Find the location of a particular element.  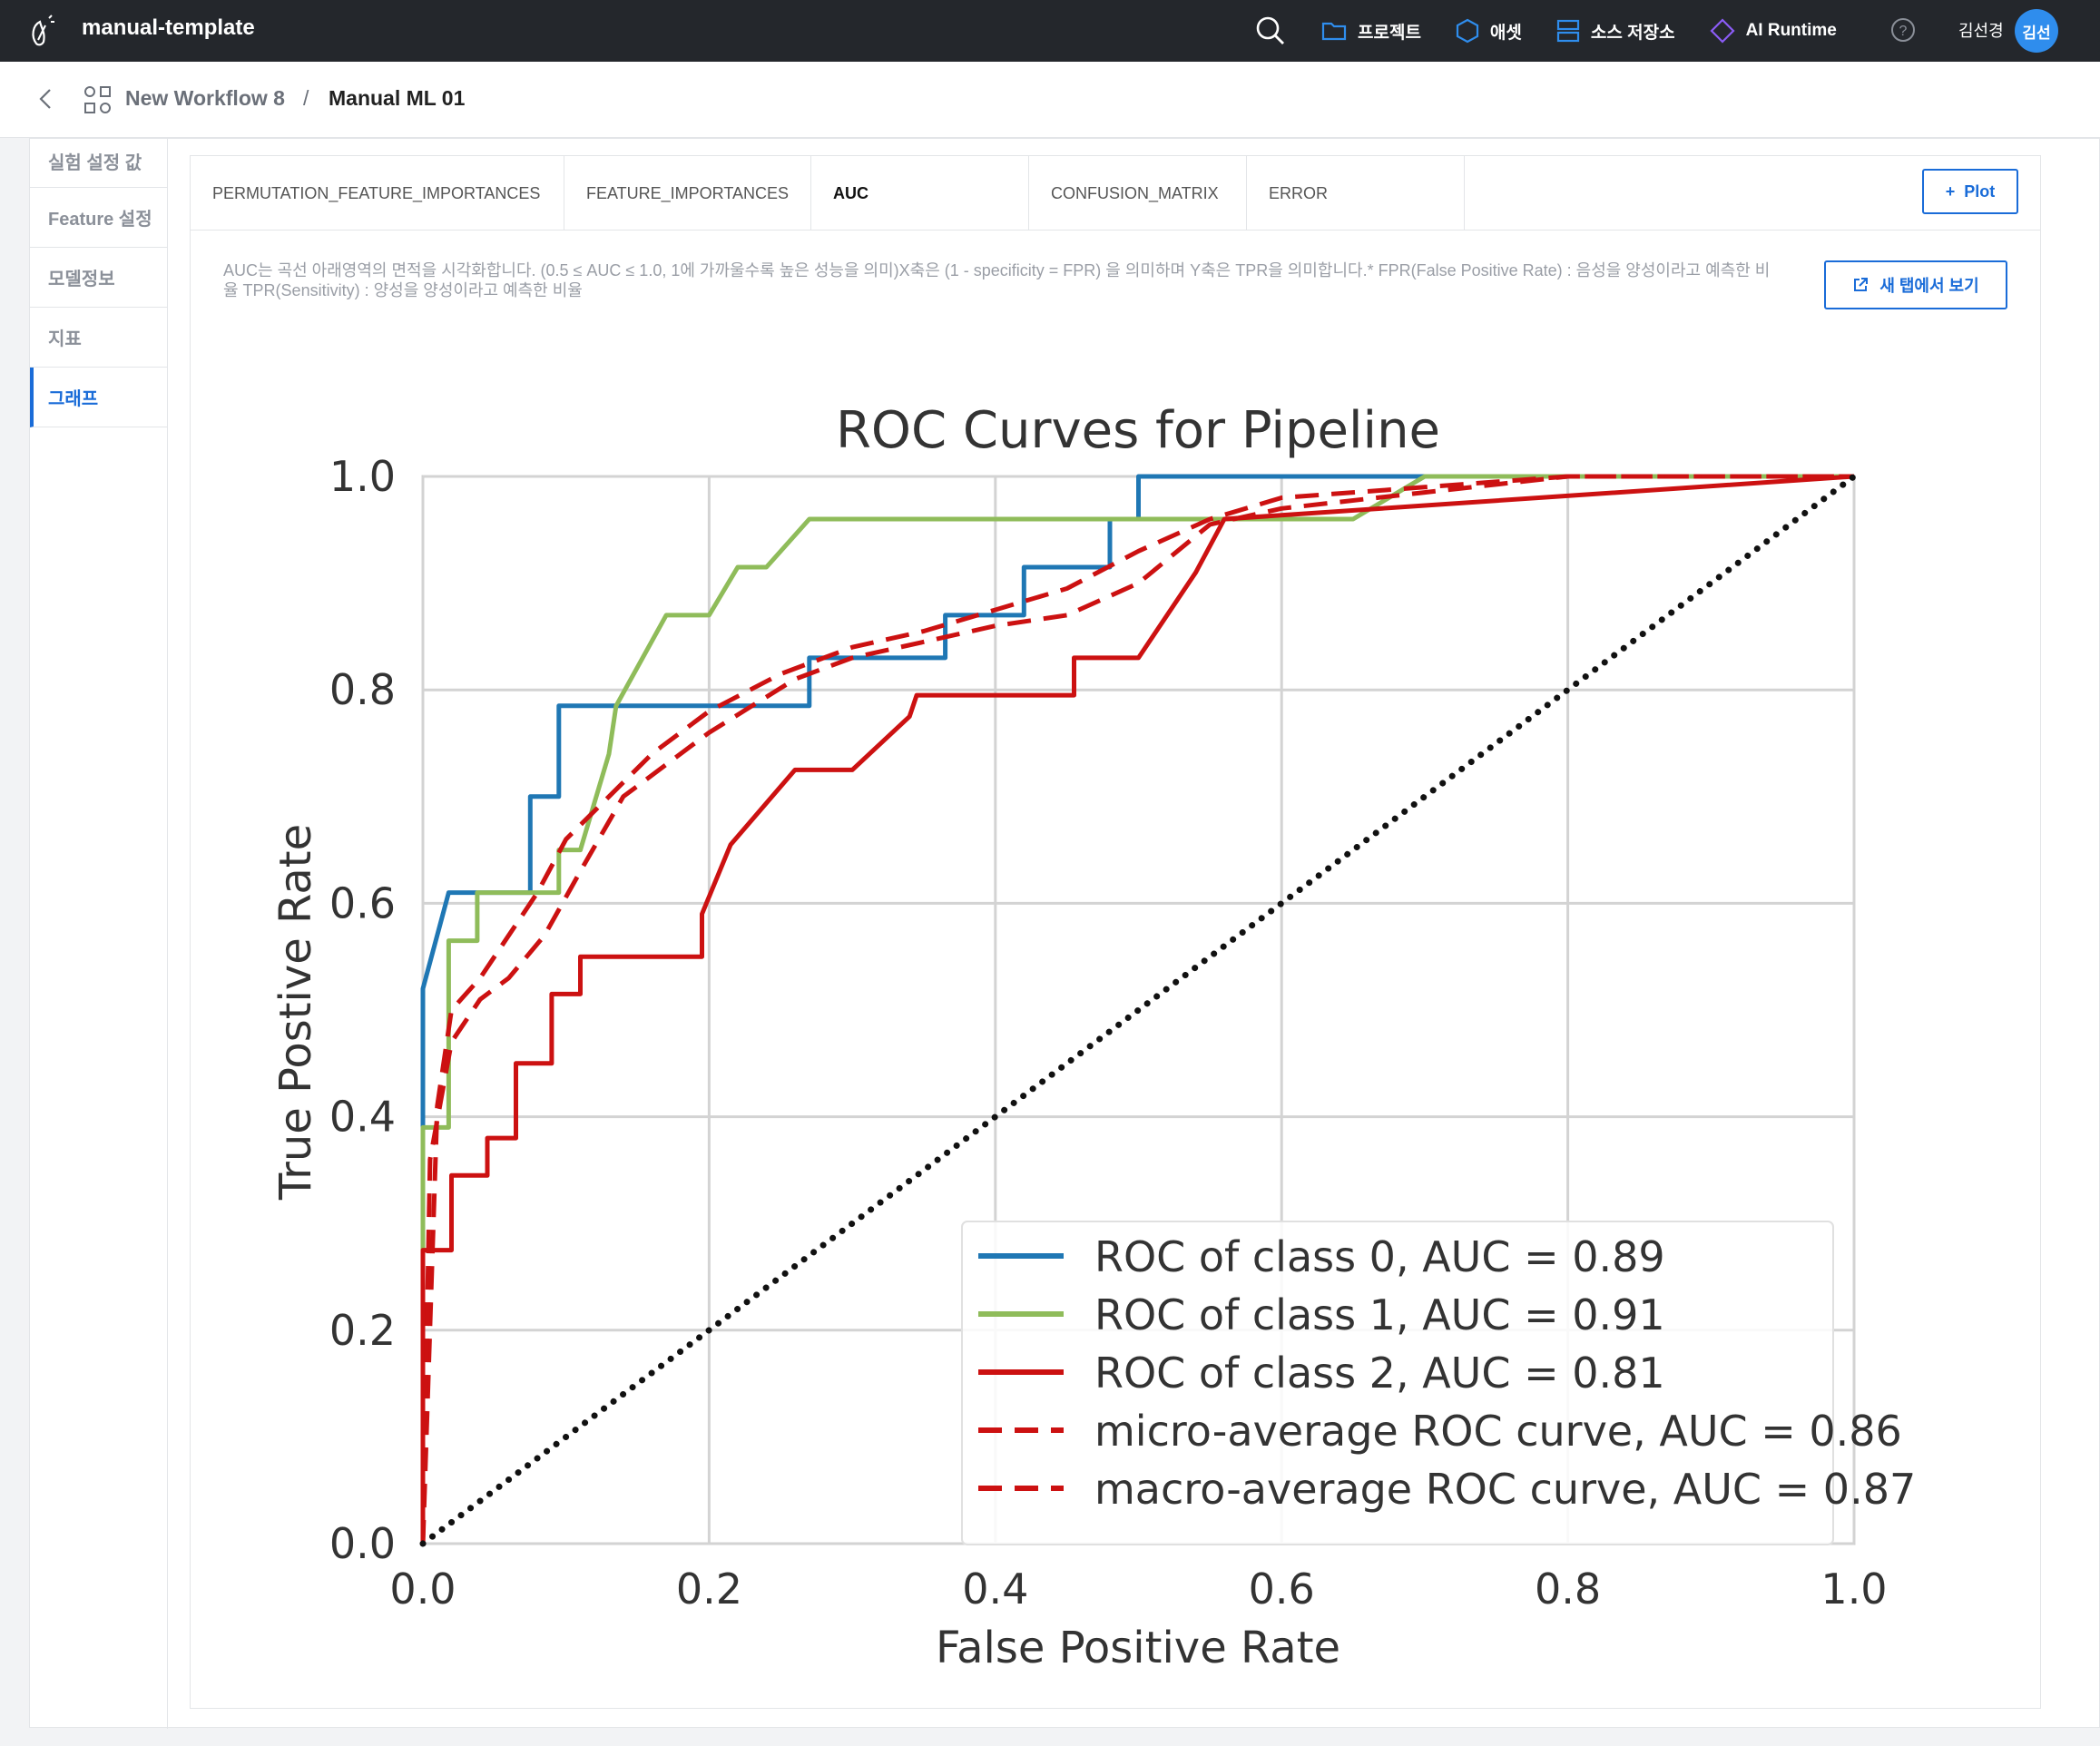

add-plot-button: + Plot is located at coordinates (1970, 192).